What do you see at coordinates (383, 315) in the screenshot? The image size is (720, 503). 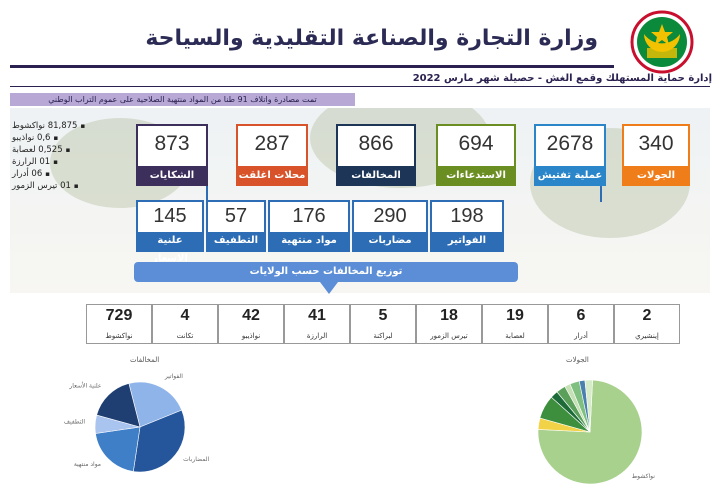 I see `region-value: 5` at bounding box center [383, 315].